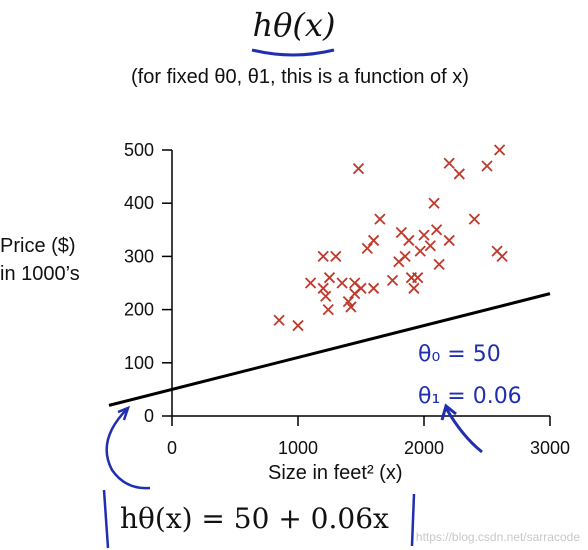 This screenshot has width=588, height=550. Describe the element at coordinates (459, 354) in the screenshot. I see `theta0-annotation: θ₀ = 50` at that location.